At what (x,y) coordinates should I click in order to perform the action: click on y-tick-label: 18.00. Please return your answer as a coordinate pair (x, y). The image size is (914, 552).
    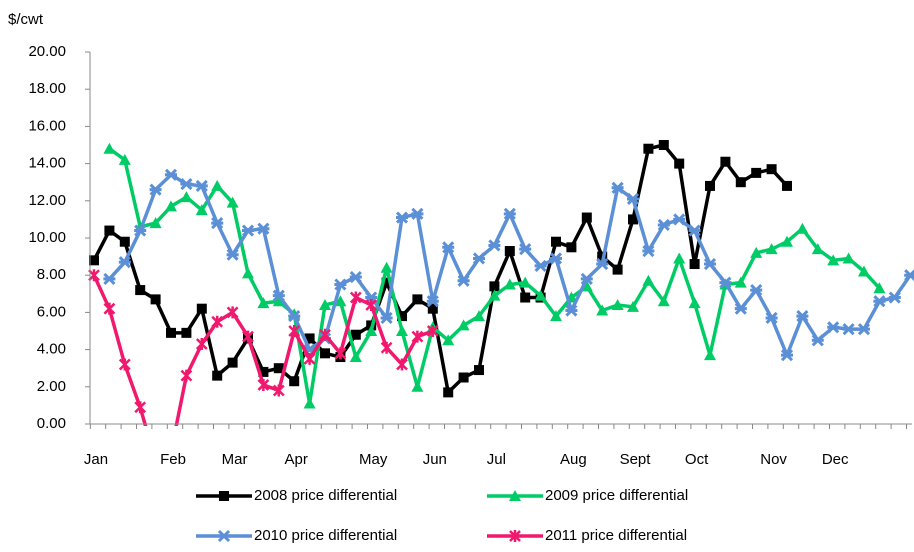
    Looking at the image, I should click on (47, 88).